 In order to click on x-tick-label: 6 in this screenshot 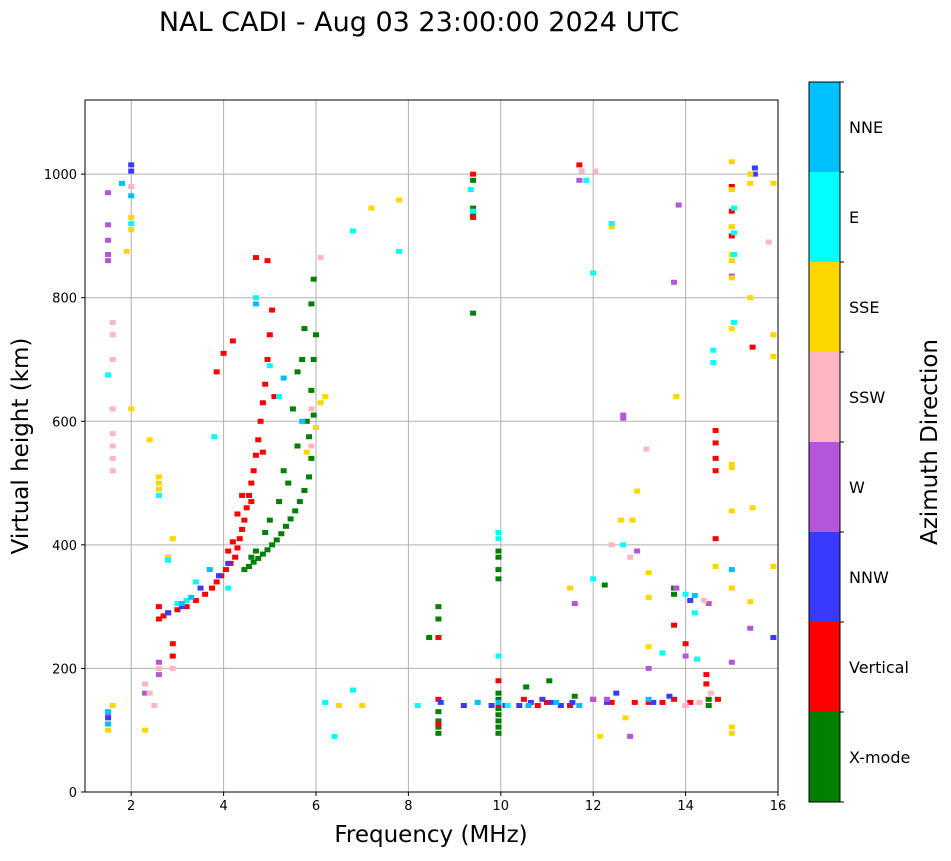, I will do `click(316, 806)`.